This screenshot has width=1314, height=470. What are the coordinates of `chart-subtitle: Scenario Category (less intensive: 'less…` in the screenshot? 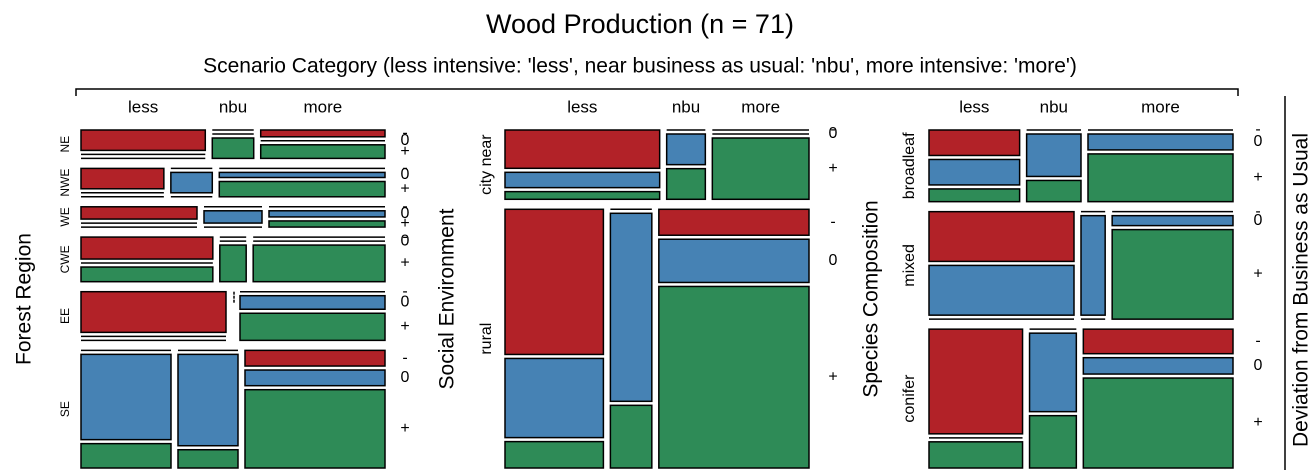 It's located at (640, 66).